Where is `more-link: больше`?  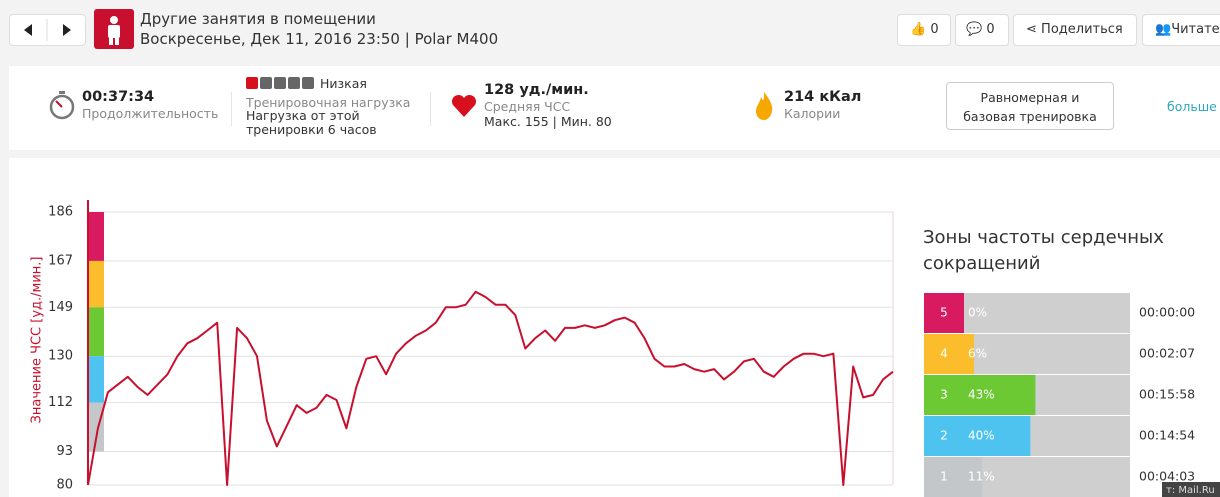
more-link: больше is located at coordinates (1192, 106).